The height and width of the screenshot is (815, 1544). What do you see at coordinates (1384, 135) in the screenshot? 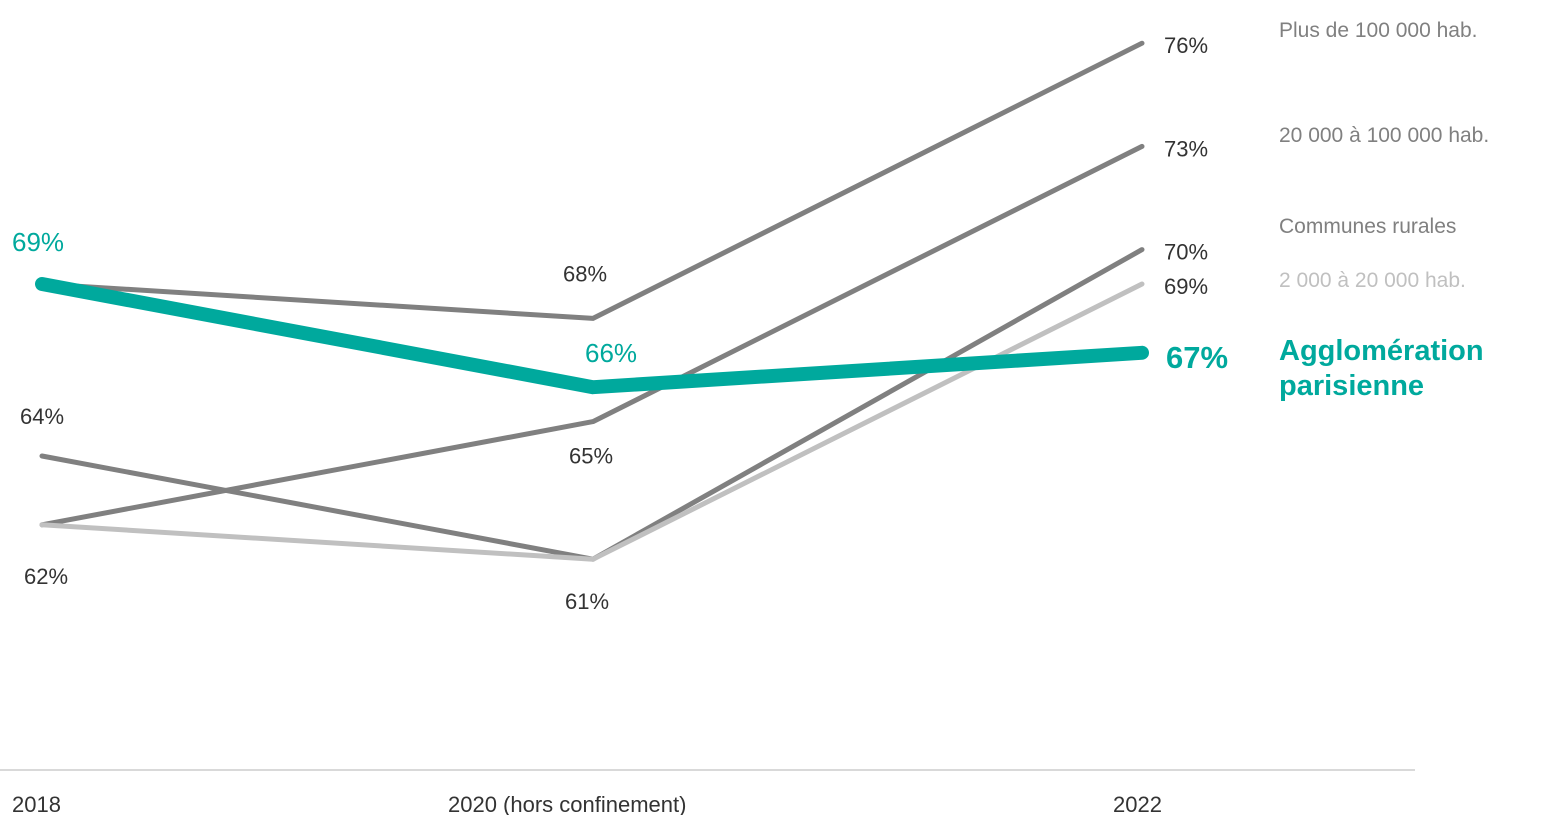
I see `series-name-20-000-a-100-000-hab: 20 000 à 100 000 hab.` at bounding box center [1384, 135].